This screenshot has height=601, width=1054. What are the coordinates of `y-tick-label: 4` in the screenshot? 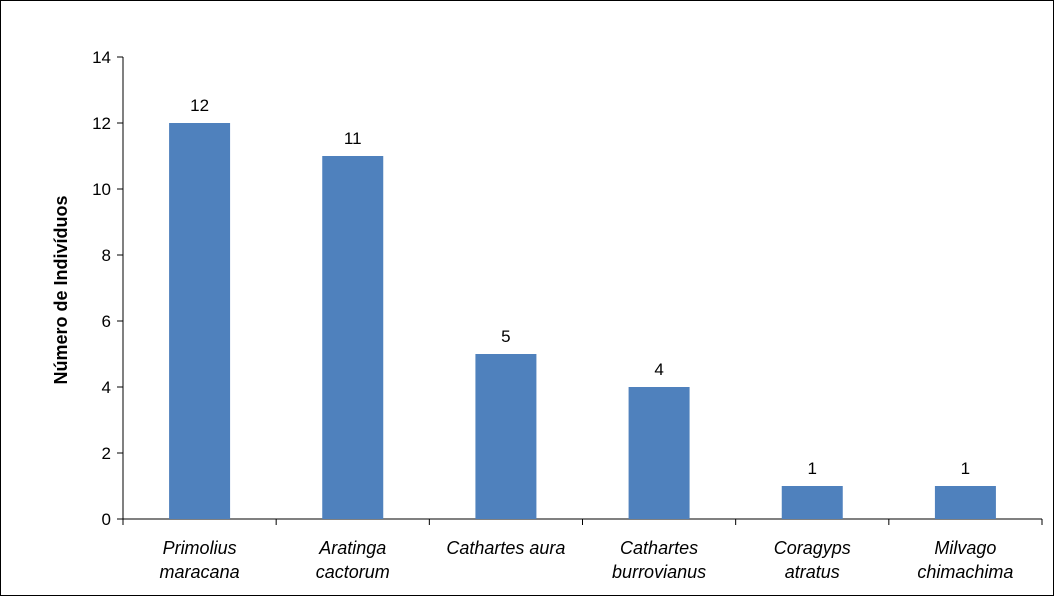 It's located at (106, 387).